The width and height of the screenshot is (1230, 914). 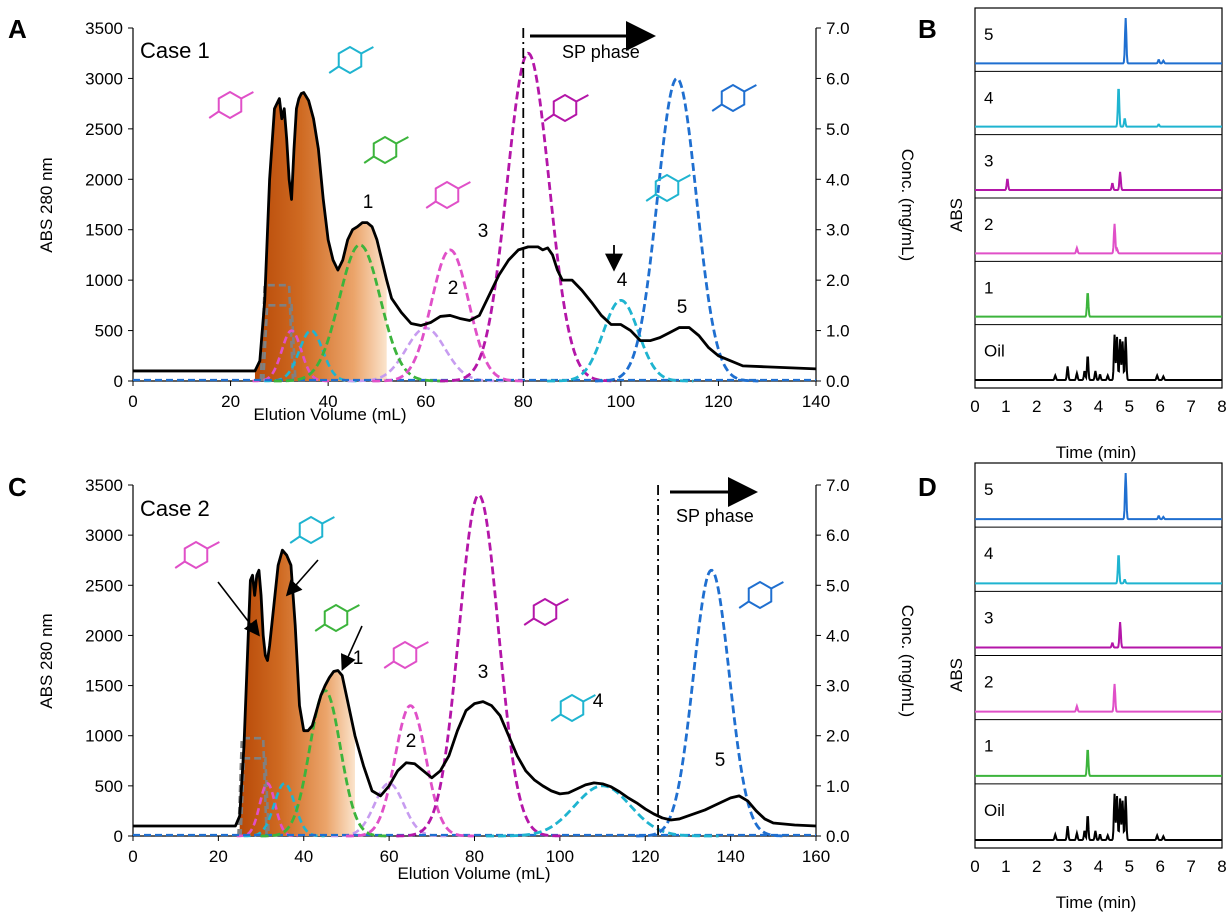 I want to click on peak-number-4: 4, so click(x=622, y=280).